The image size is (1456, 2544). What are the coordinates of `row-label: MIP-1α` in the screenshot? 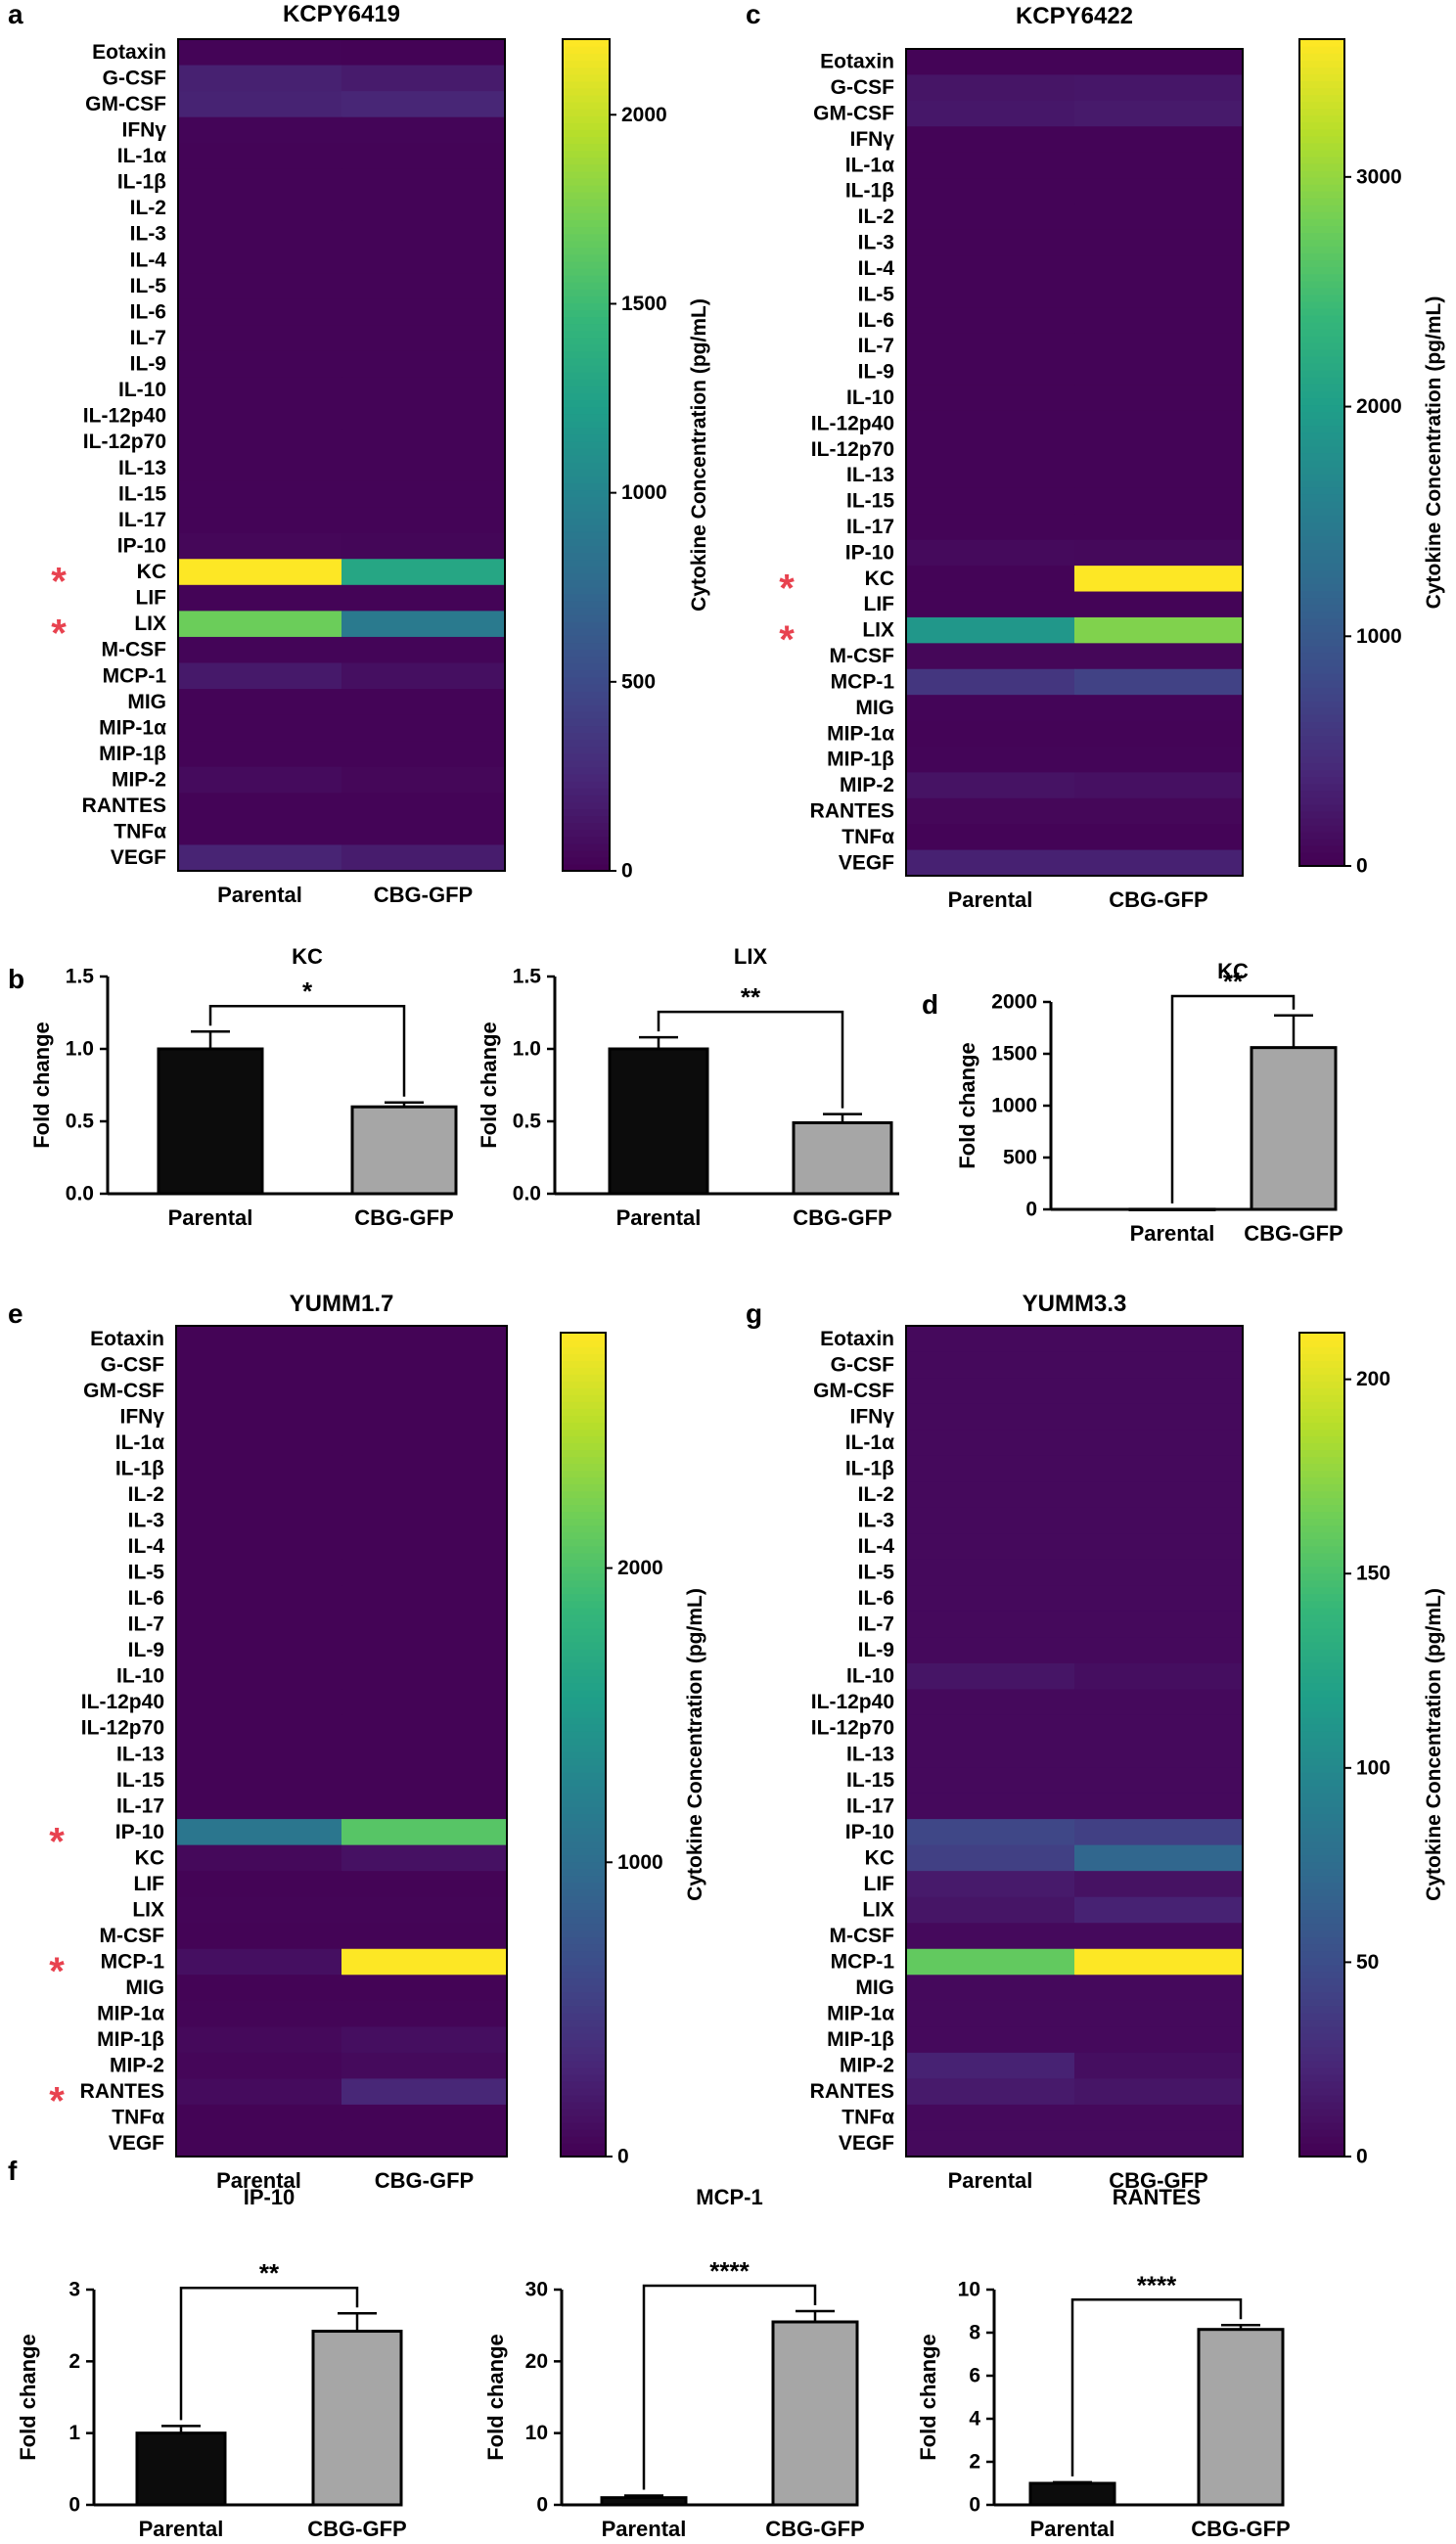 It's located at (132, 728).